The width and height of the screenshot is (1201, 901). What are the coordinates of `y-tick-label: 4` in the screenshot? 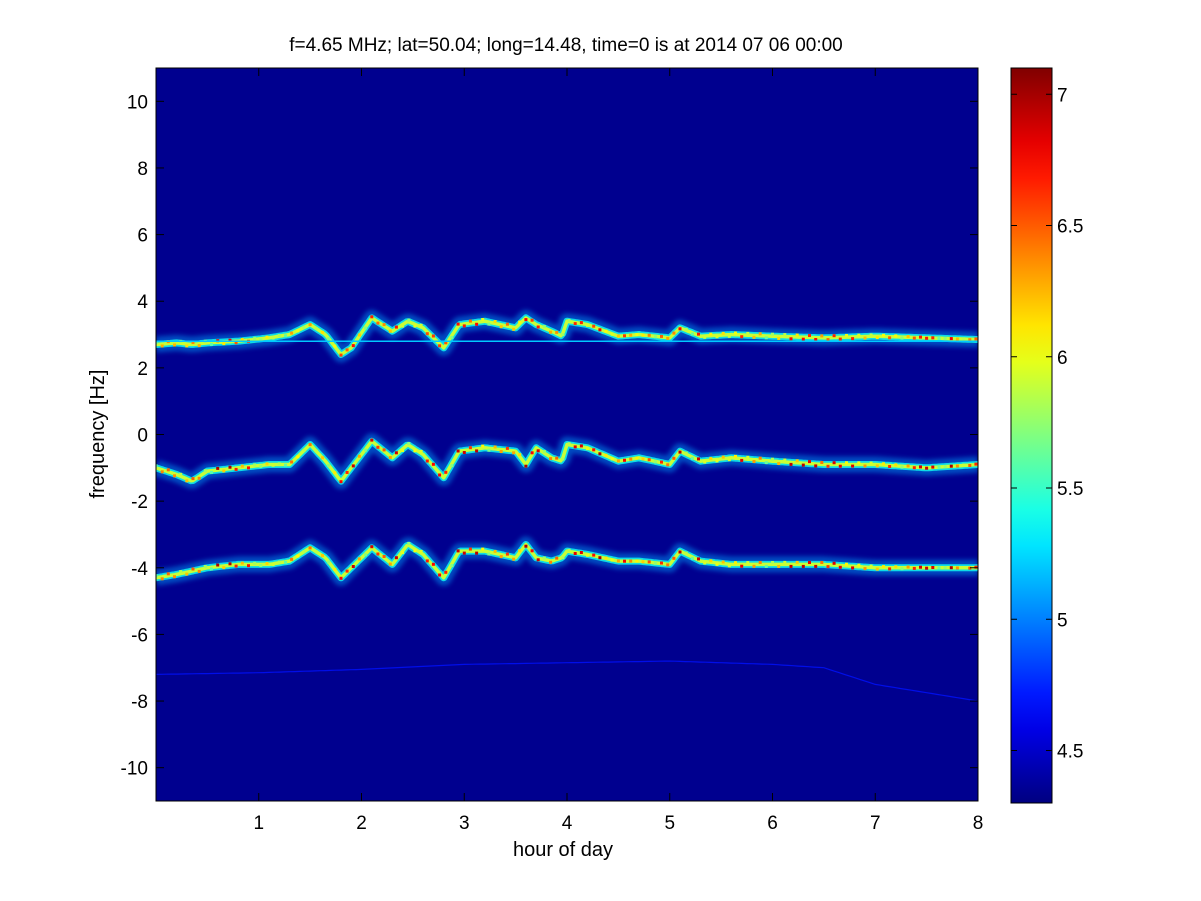 It's located at (142, 302).